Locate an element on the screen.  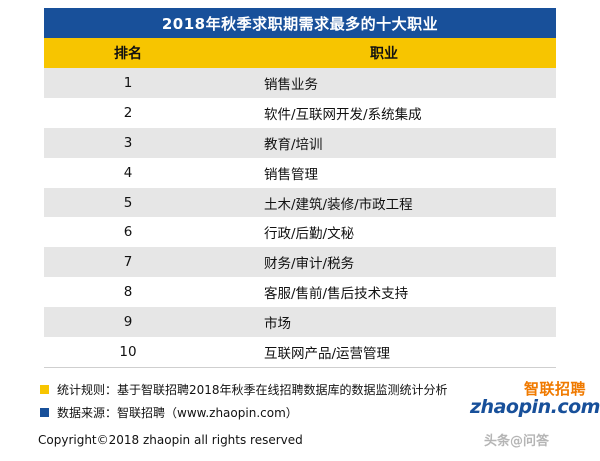
job-cell: 软件/互联网开发/系统集成 is located at coordinates (343, 114).